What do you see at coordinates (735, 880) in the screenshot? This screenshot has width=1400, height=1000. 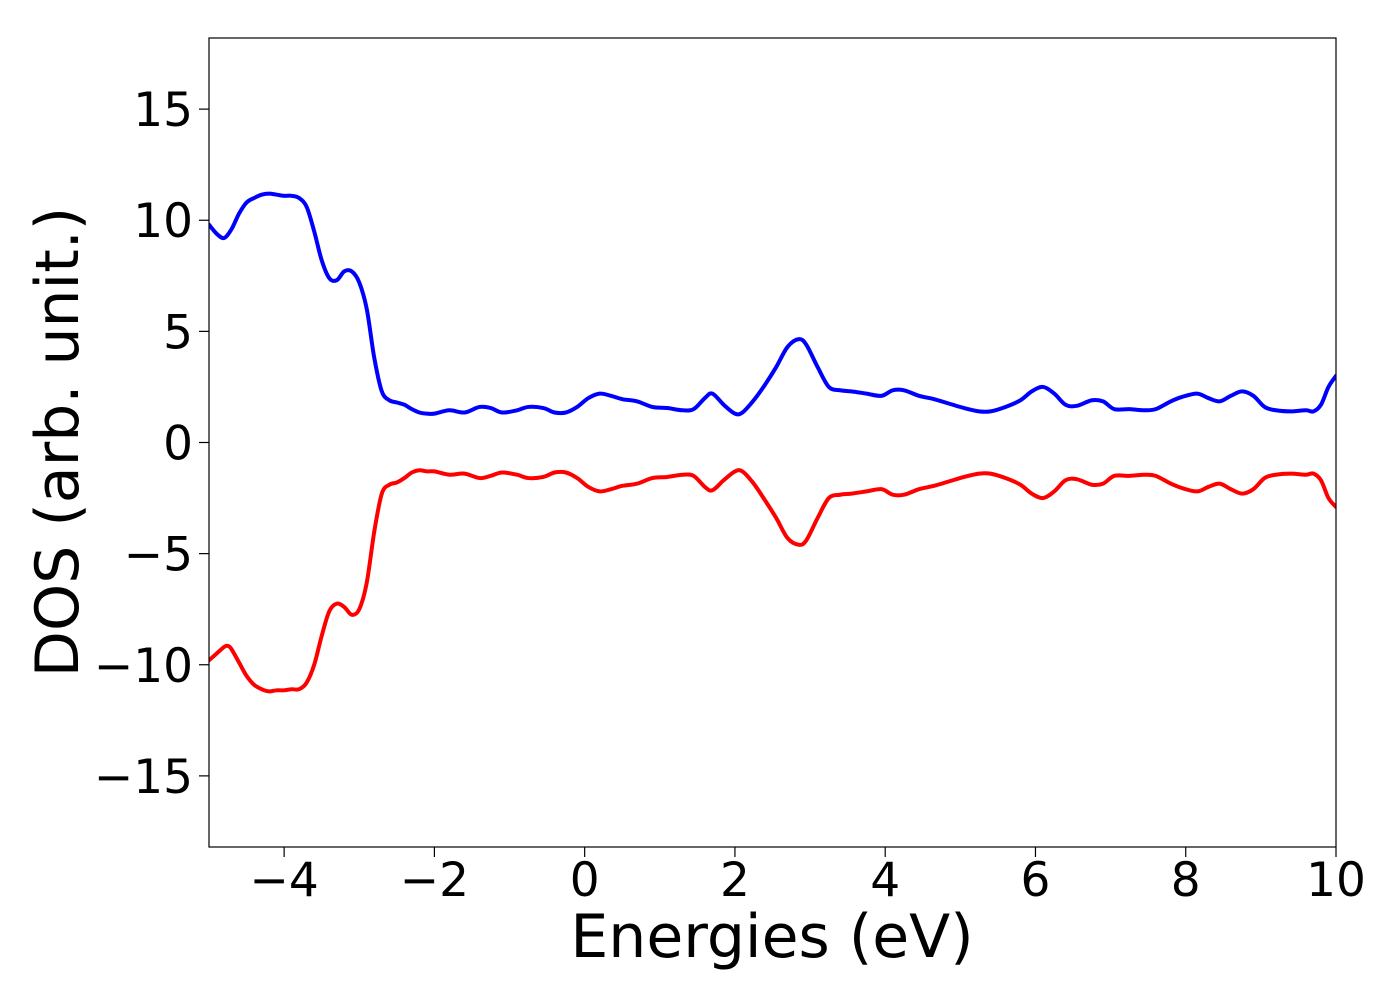 I see `x-tick-label: 2` at bounding box center [735, 880].